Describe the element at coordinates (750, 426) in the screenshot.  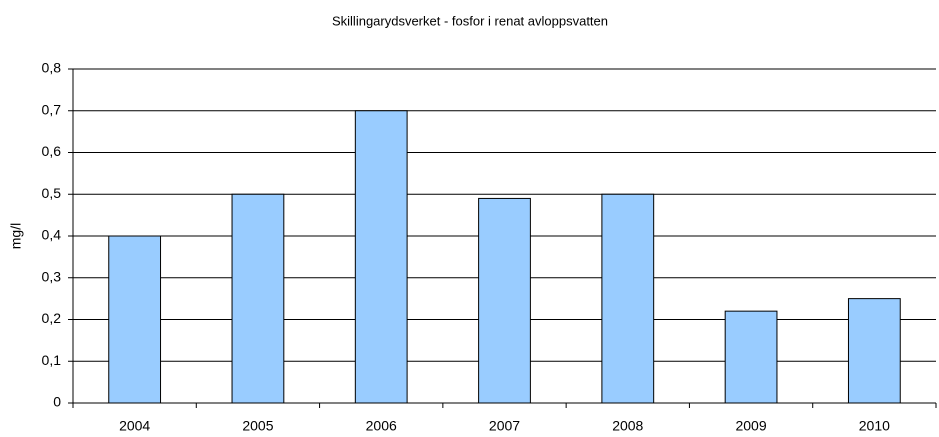
I see `x-tick-label: 2009` at that location.